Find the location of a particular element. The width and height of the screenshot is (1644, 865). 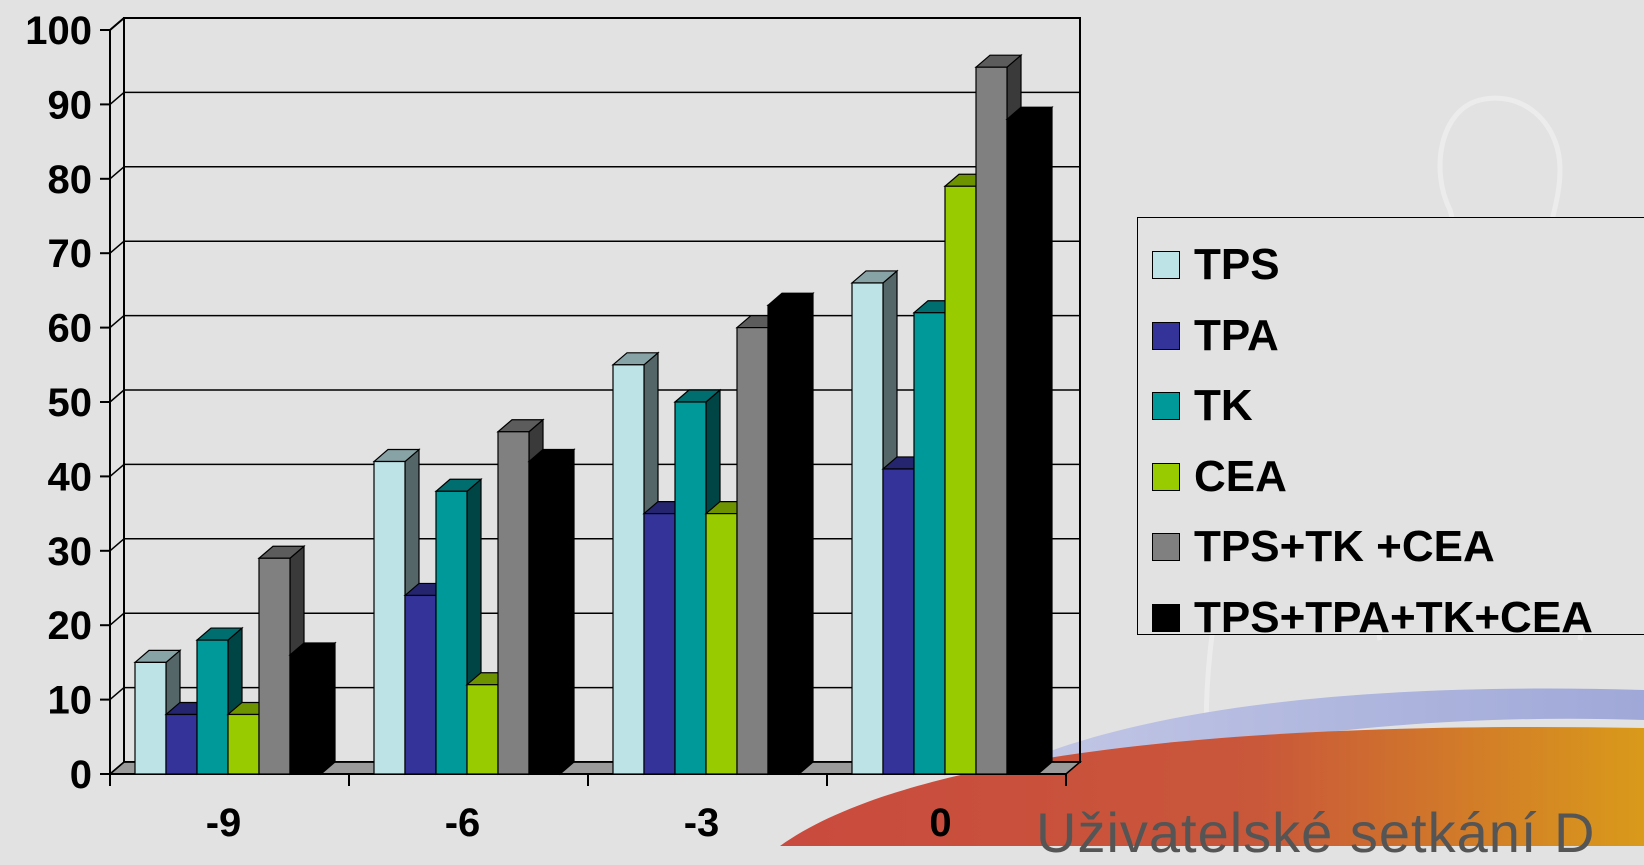

legend-label: CEA is located at coordinates (1240, 476).